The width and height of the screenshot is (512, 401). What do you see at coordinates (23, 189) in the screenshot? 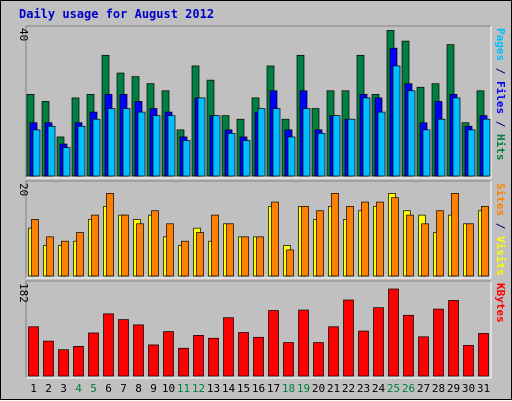
I see `max-label-visits-sites: 20` at bounding box center [23, 189].